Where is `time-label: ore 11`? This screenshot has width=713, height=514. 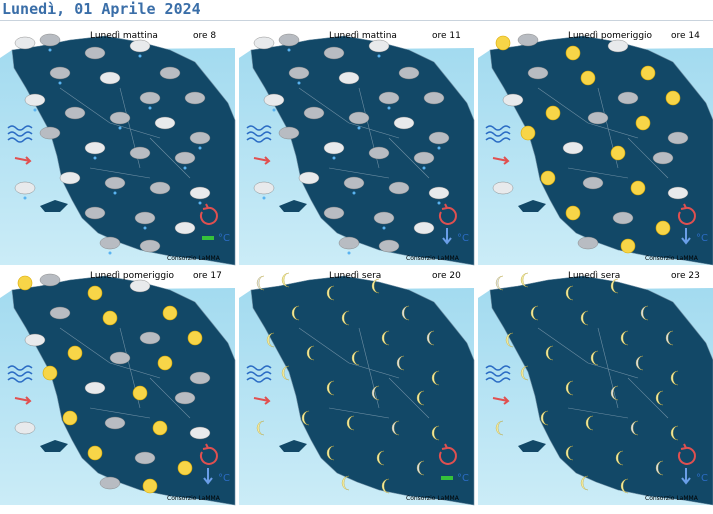 time-label: ore 11 is located at coordinates (446, 36).